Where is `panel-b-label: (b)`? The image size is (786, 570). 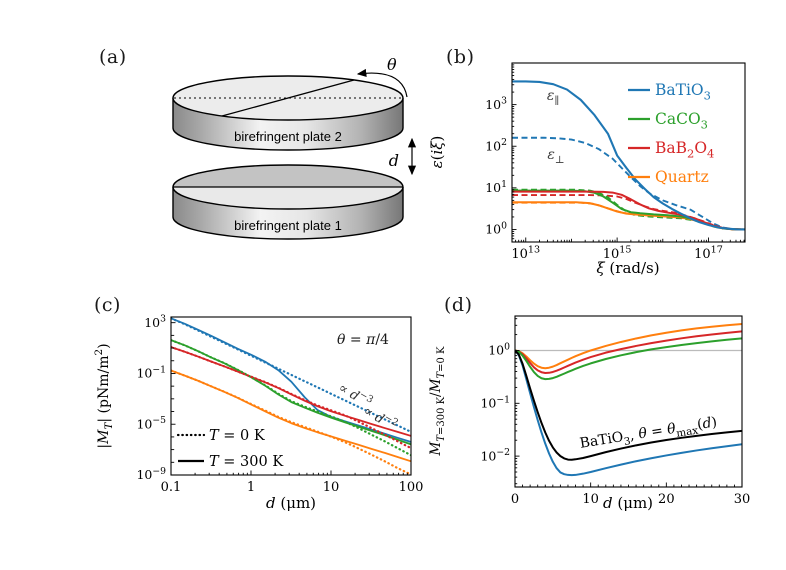 panel-b-label: (b) is located at coordinates (460, 57).